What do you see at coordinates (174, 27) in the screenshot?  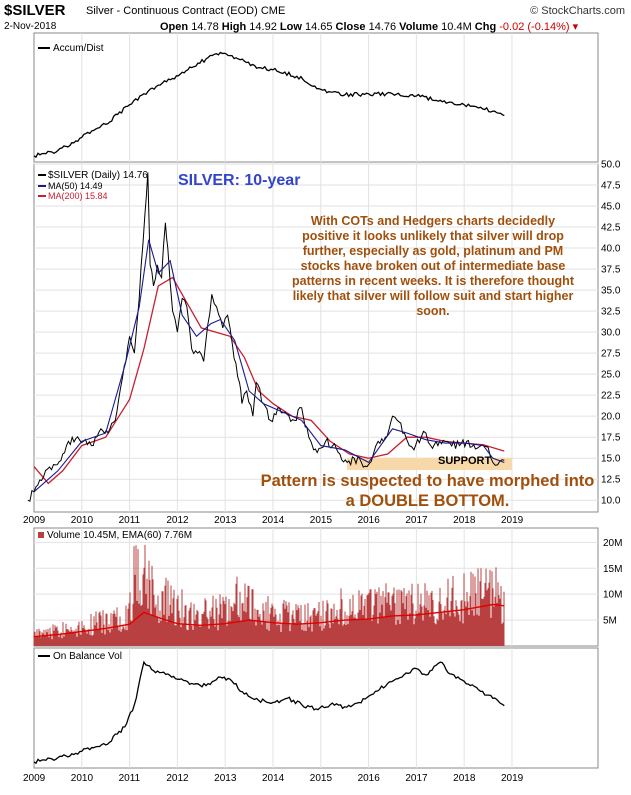 I see `open-label: Open` at bounding box center [174, 27].